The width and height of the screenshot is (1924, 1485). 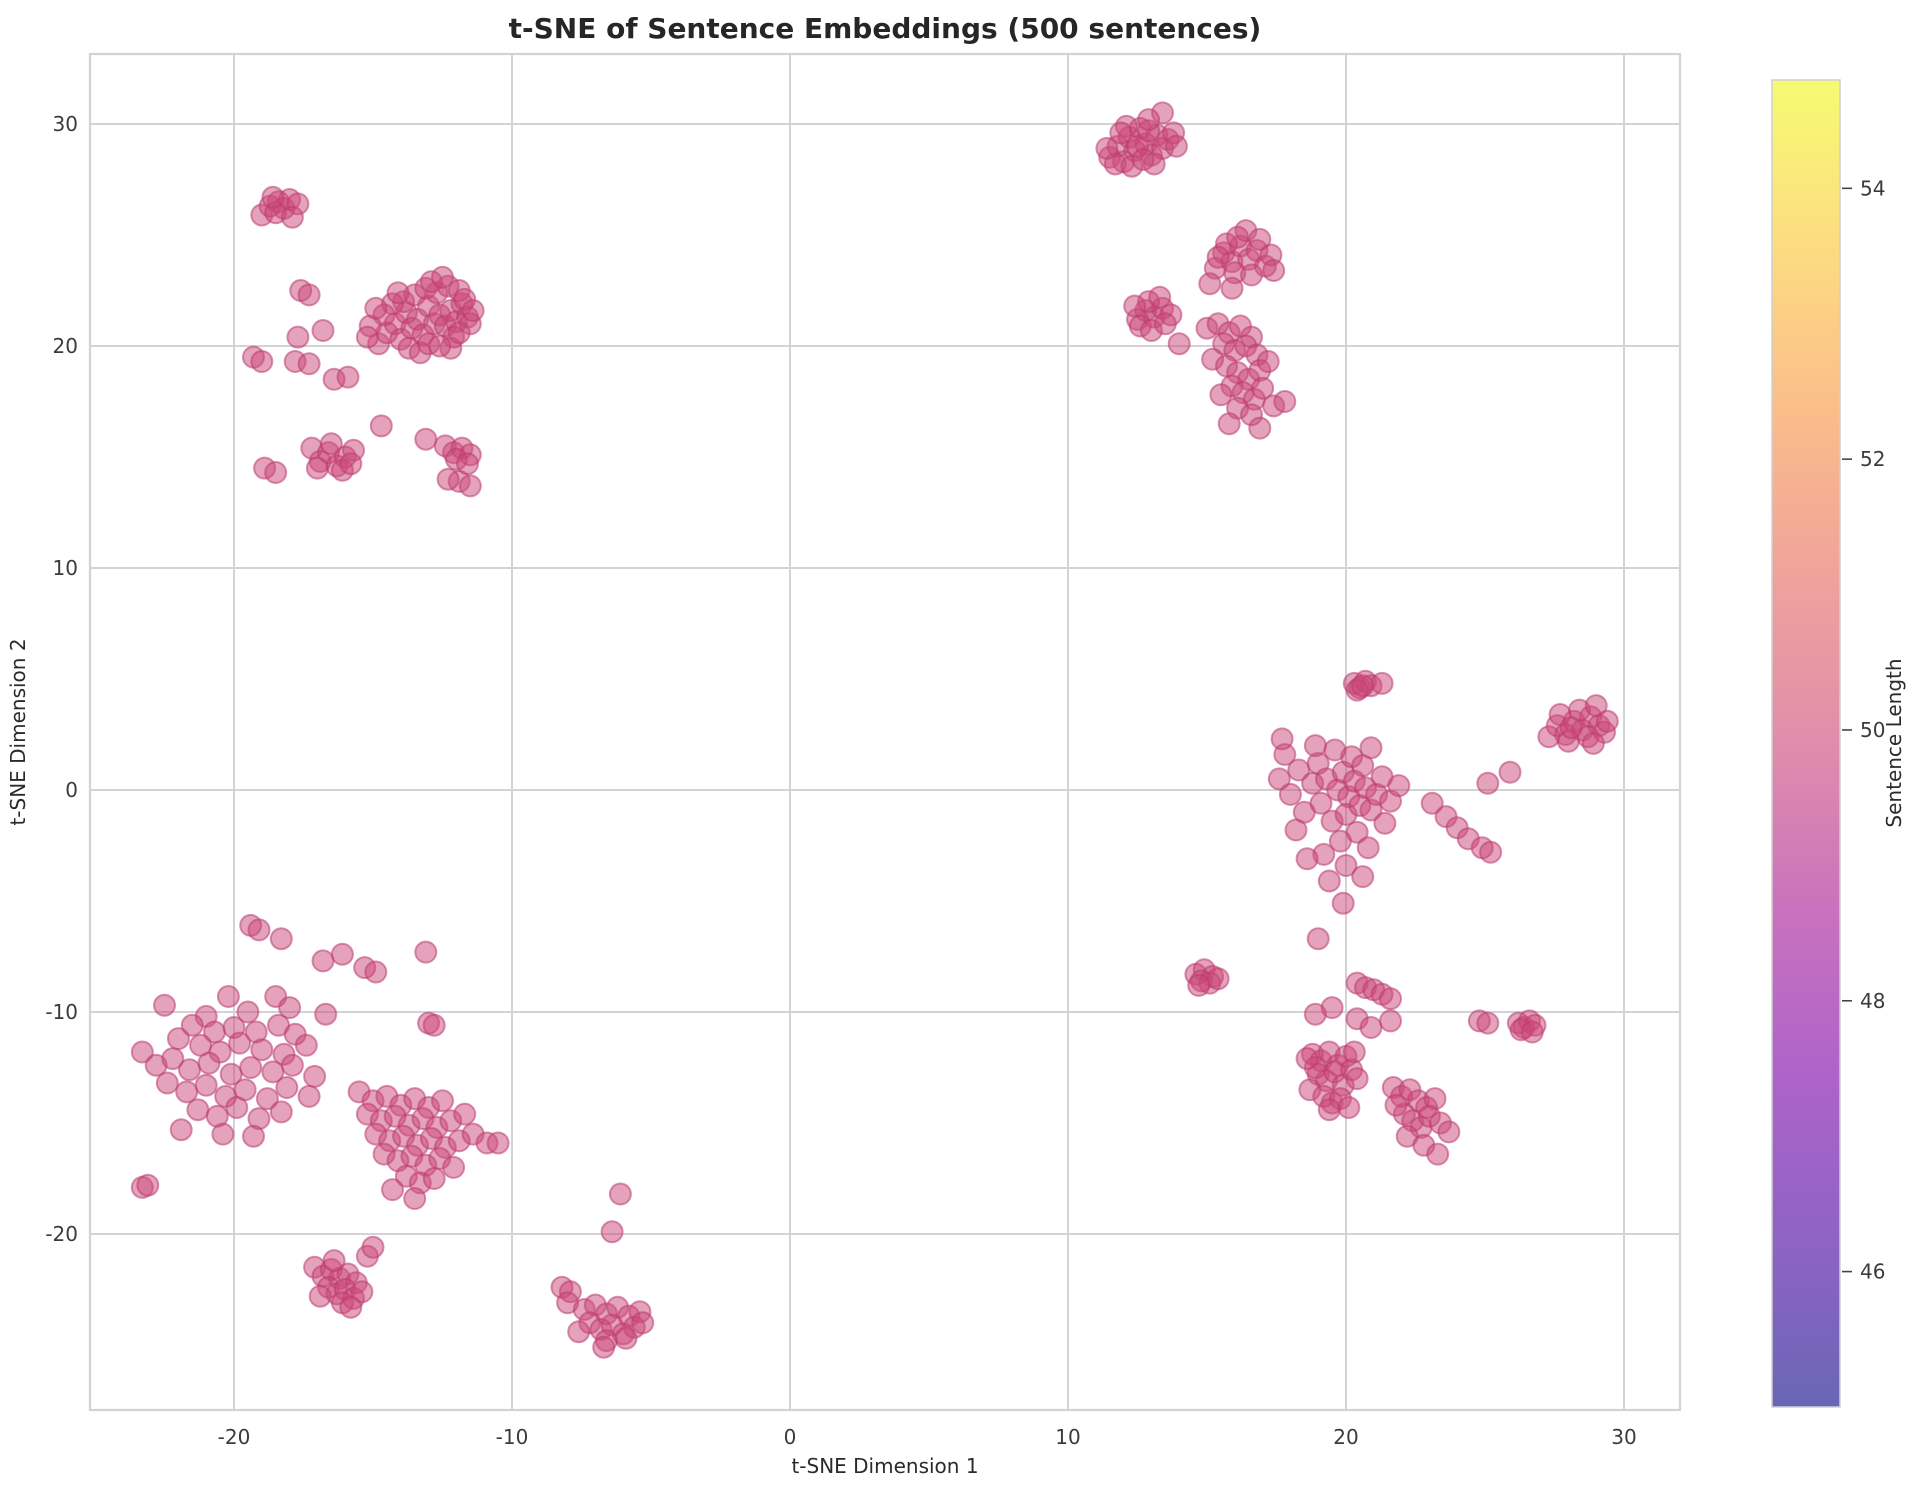 What do you see at coordinates (1872, 1001) in the screenshot?
I see `colorbar-tick-label: 48` at bounding box center [1872, 1001].